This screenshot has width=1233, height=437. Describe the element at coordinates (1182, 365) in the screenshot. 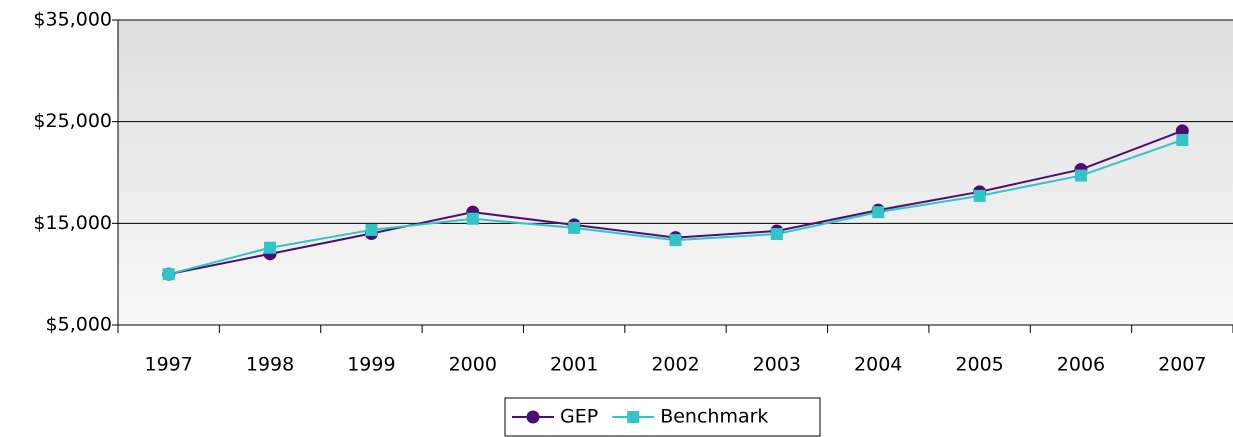

I see `x-tick-label: 2007` at that location.